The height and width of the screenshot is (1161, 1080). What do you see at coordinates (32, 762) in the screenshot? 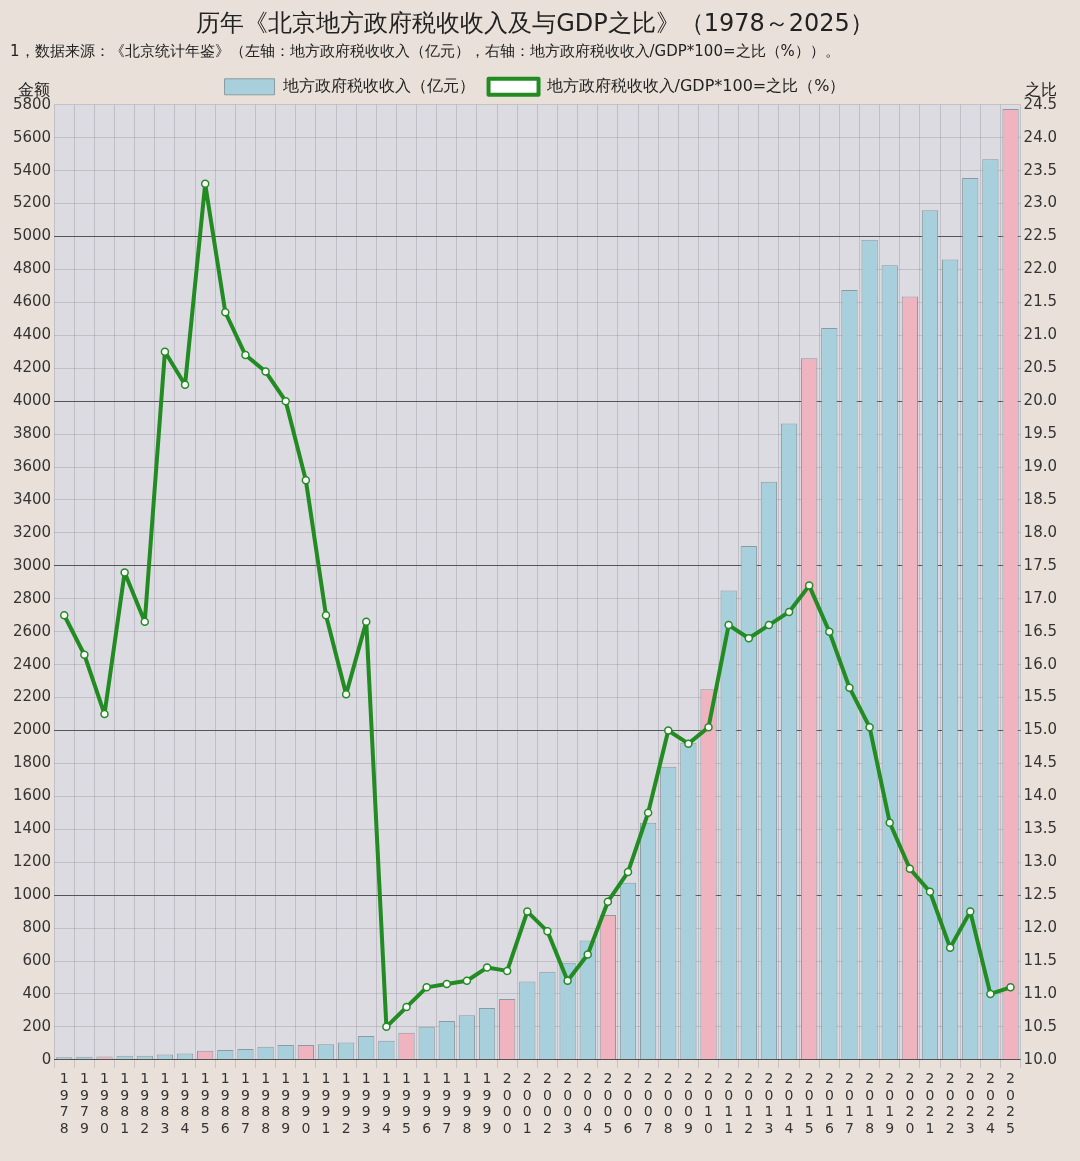
I see `y-tick-label: 1800` at bounding box center [32, 762].